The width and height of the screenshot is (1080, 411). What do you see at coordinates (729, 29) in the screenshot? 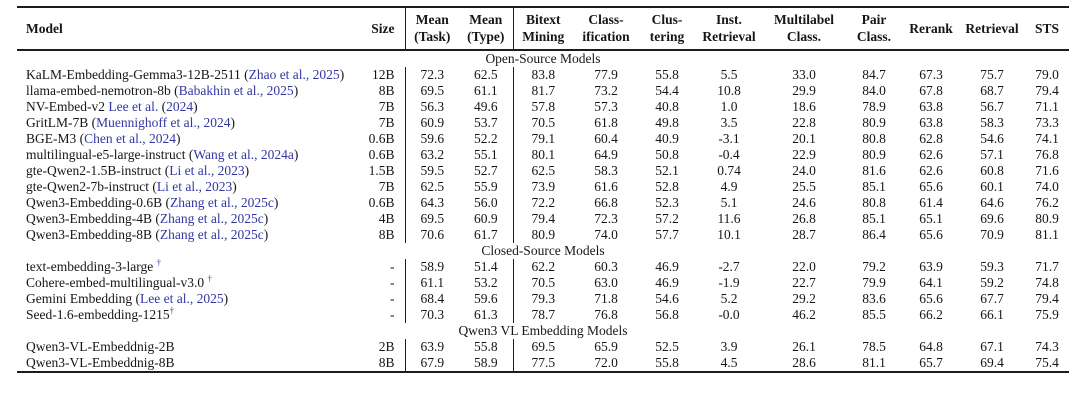
I see `col-header-inst-retrieval: Inst. Retrieval` at bounding box center [729, 29].